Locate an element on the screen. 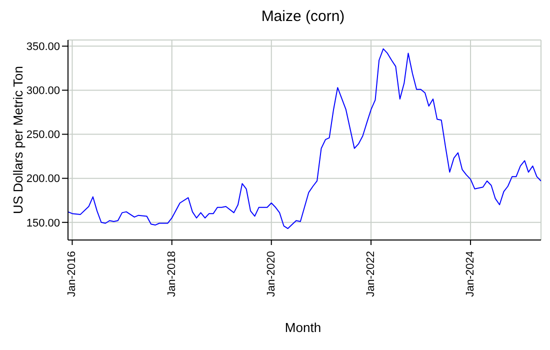 The width and height of the screenshot is (550, 350). chart-title: Maize (corn) is located at coordinates (303, 16).